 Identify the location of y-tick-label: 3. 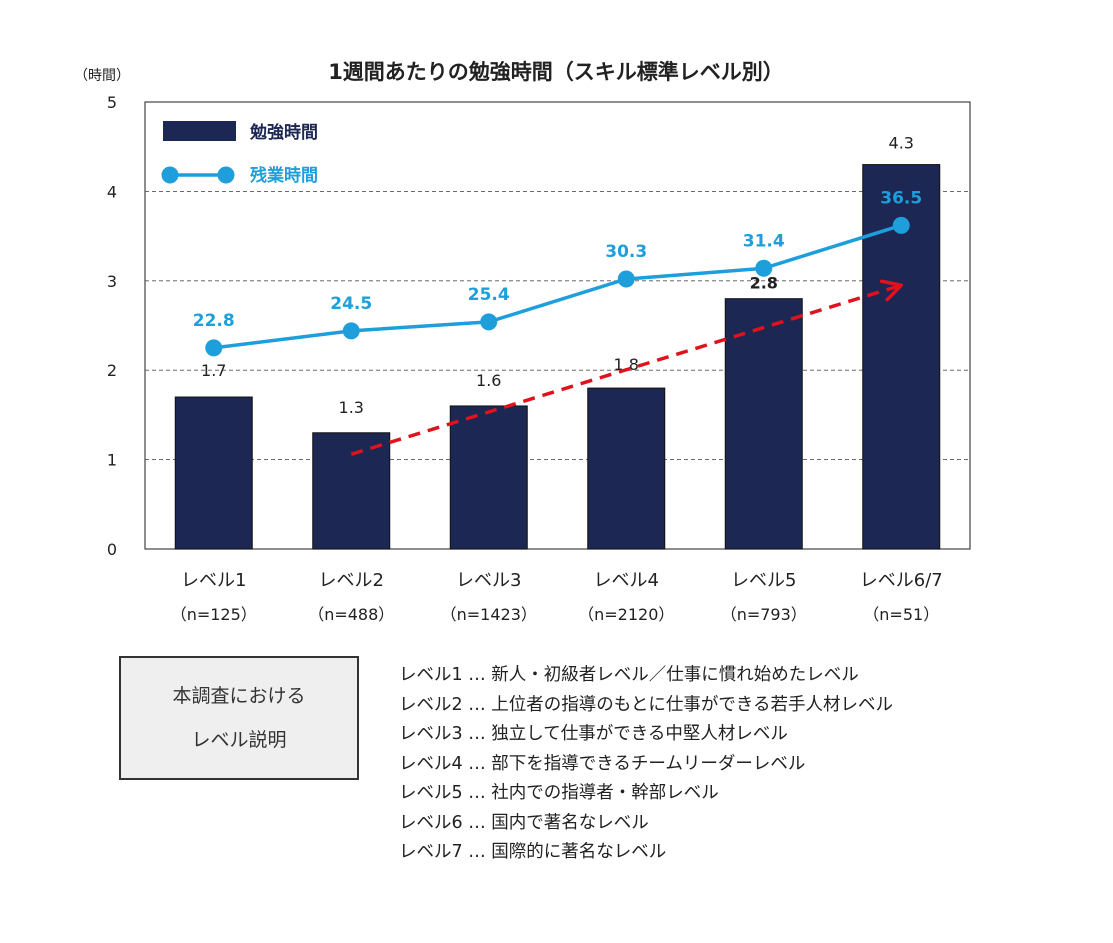
(112, 281).